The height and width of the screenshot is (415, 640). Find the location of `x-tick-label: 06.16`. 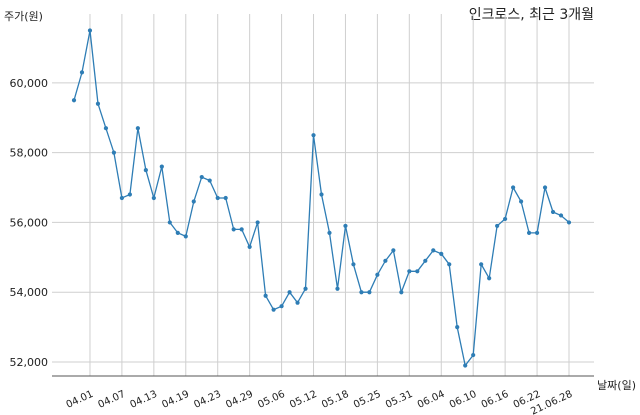

x-tick-label: 06.16 is located at coordinates (495, 400).